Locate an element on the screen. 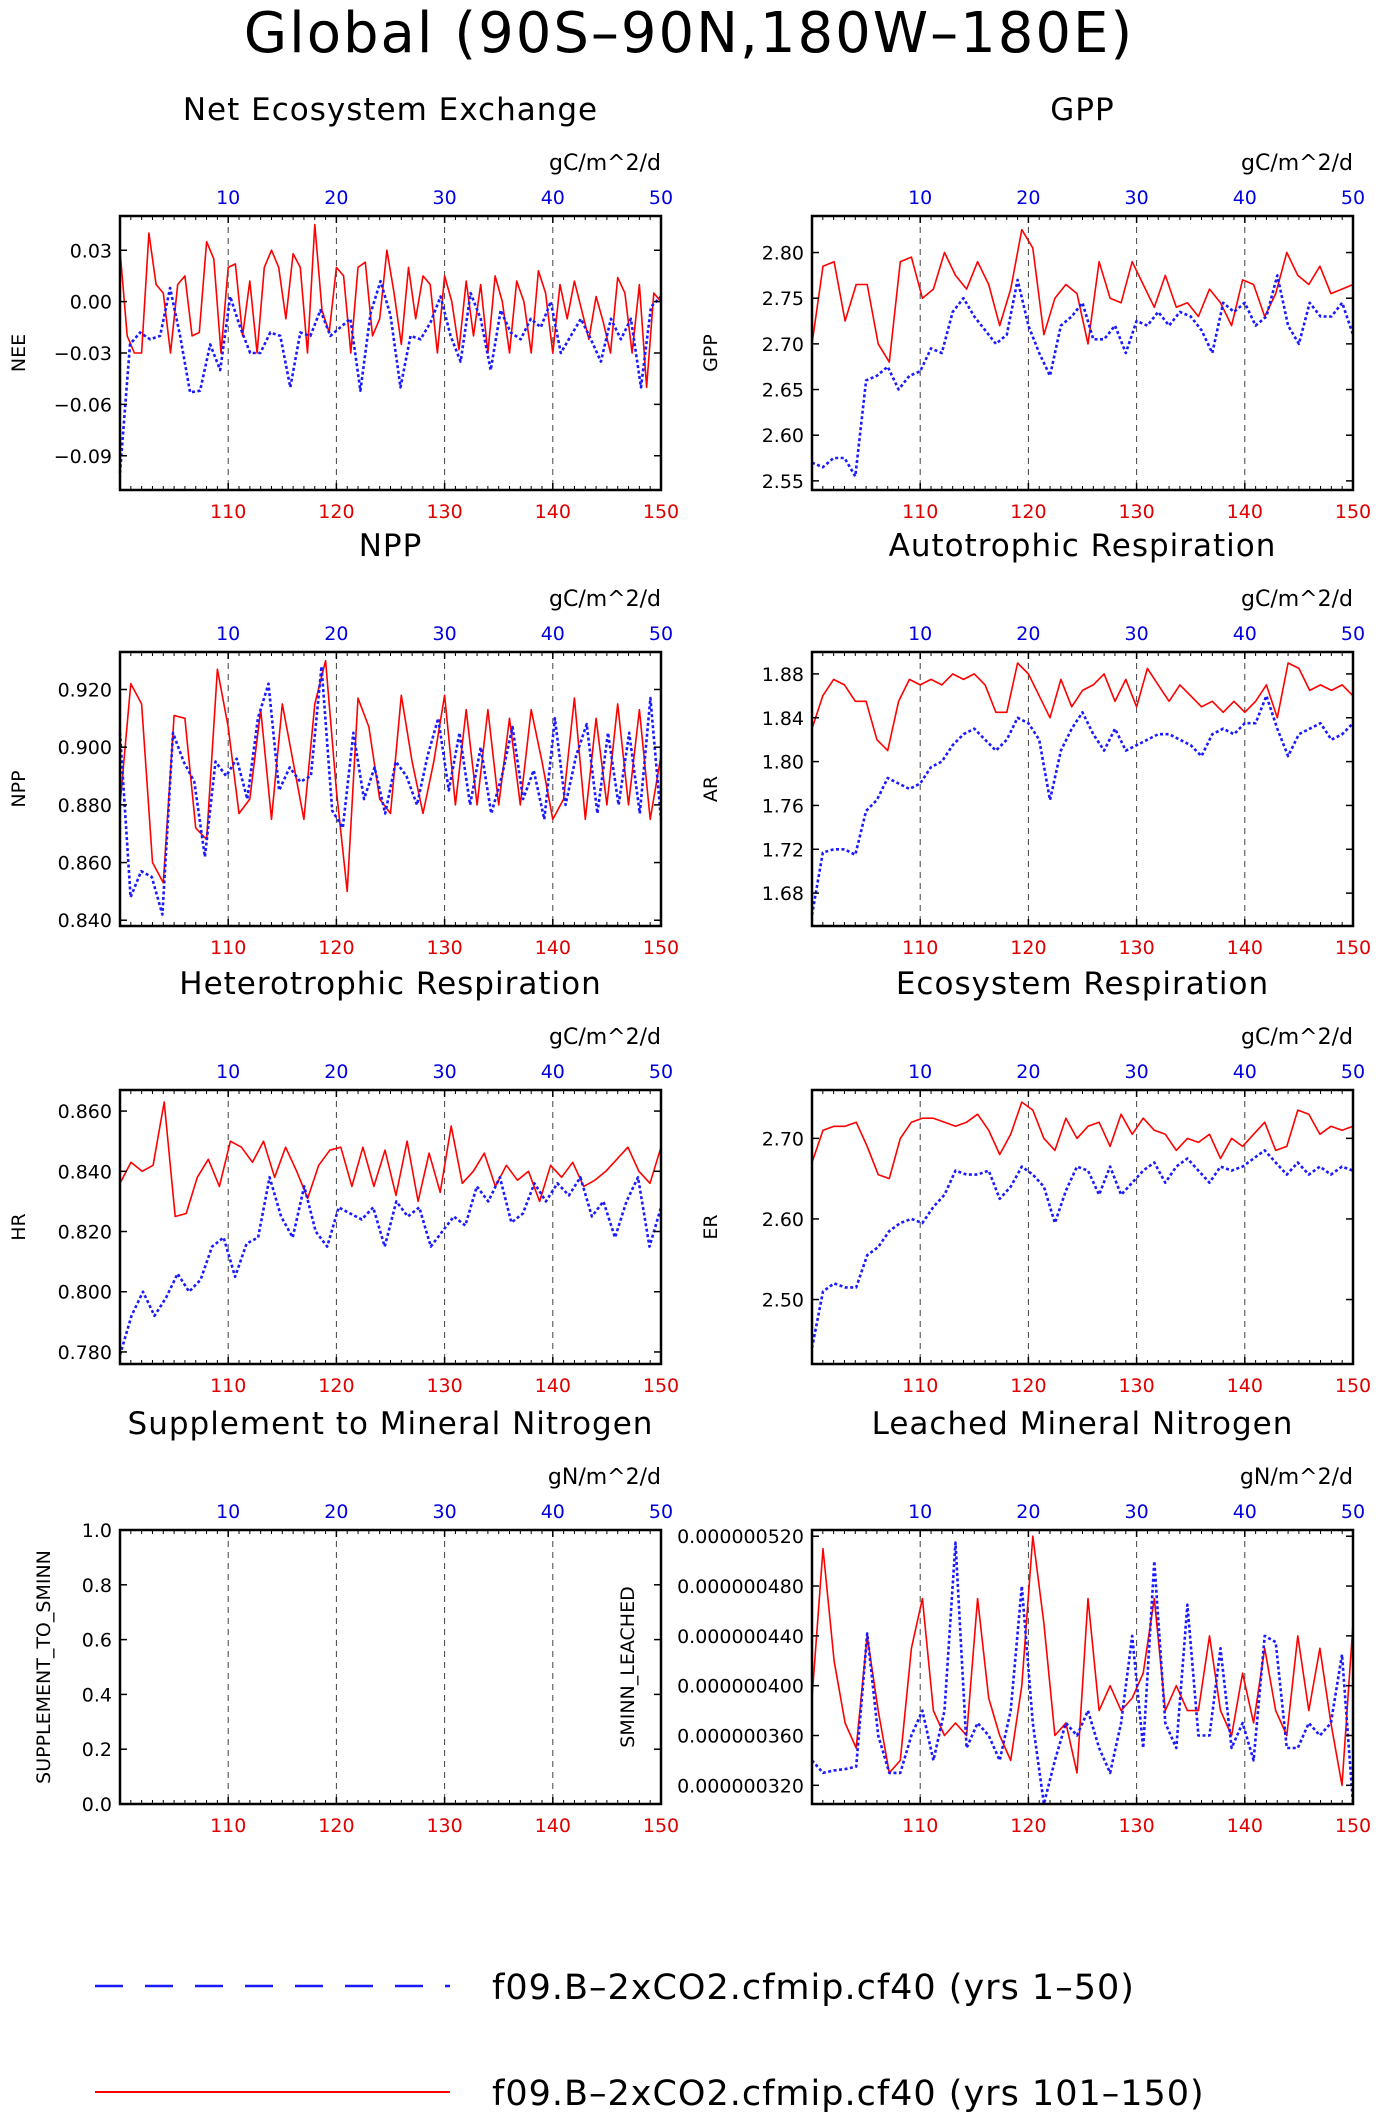 This screenshot has width=1378, height=2120. y-tick-label: 0.920 is located at coordinates (85, 690).